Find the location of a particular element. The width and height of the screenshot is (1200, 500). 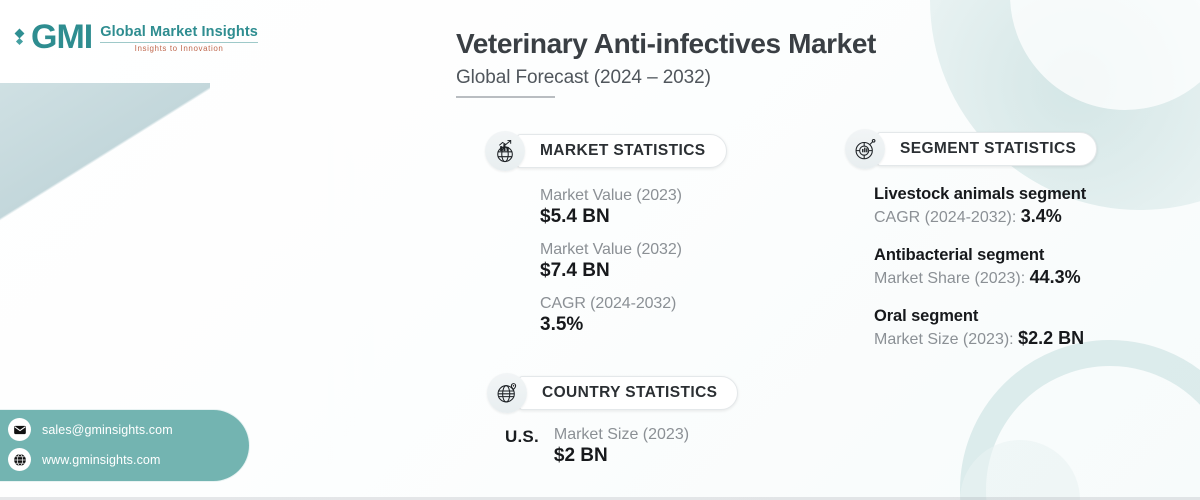

segment-metric: CAGR (2024-2032): 3.4% is located at coordinates (985, 216).